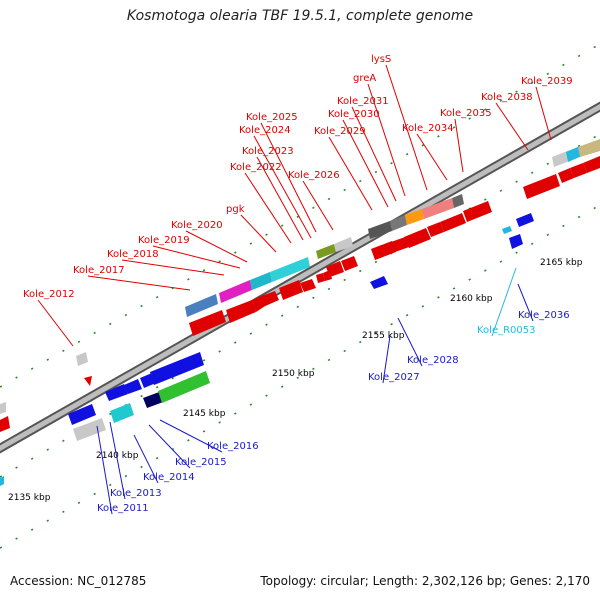 The image size is (600, 600). Describe the element at coordinates (272, 117) in the screenshot. I see `forward-gene-label: Kole_2025` at that location.